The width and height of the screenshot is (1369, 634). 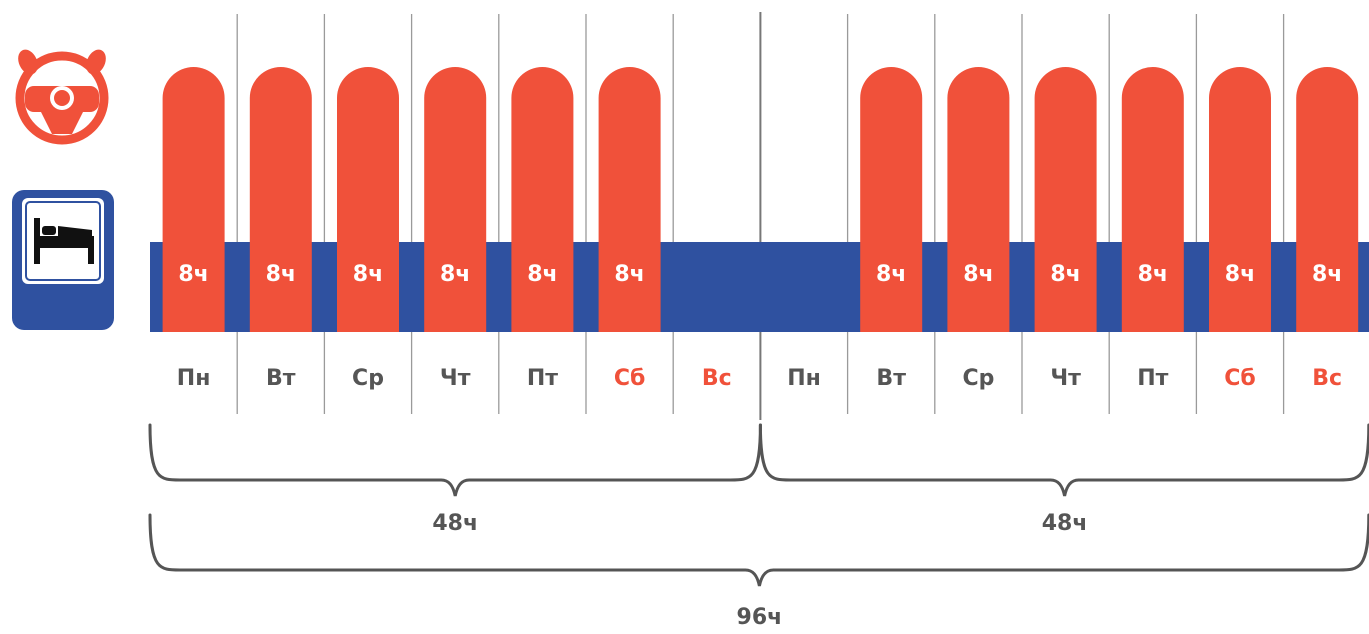 I want to click on grand-total-label: 96ч, so click(x=760, y=617).